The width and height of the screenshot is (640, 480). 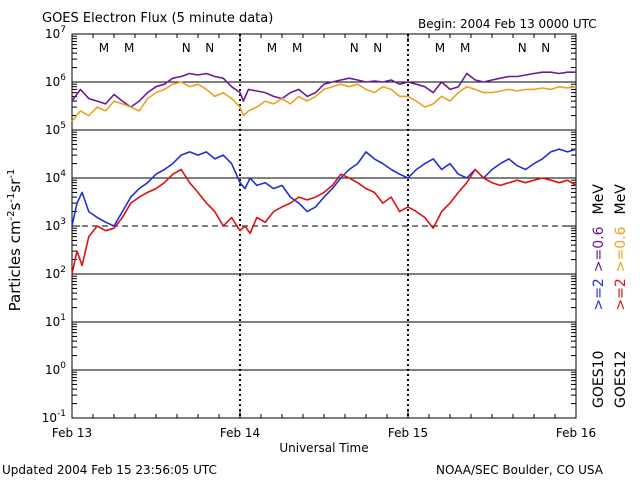 What do you see at coordinates (55, 177) in the screenshot?
I see `y-tick-label: 10⁴` at bounding box center [55, 177].